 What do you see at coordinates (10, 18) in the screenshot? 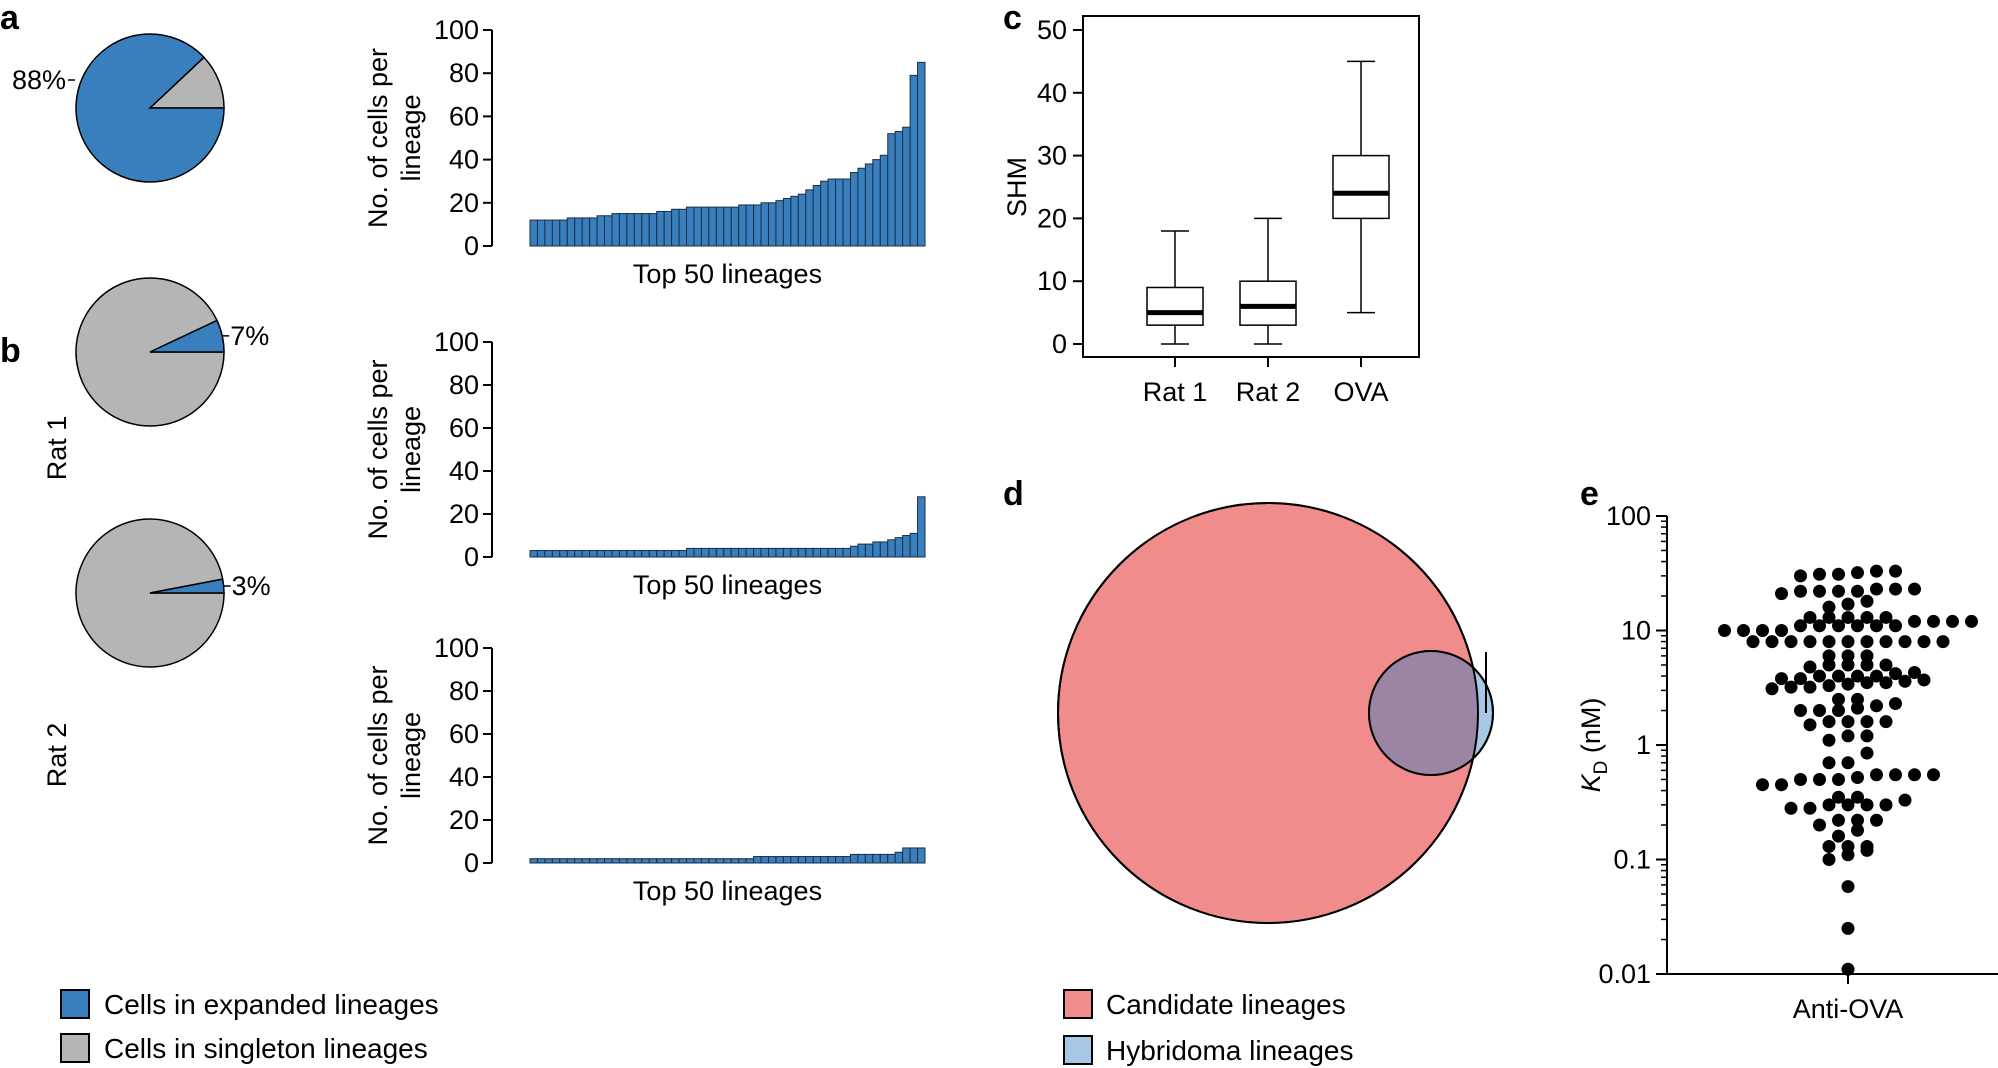
I see `panel-label-a: a` at bounding box center [10, 18].